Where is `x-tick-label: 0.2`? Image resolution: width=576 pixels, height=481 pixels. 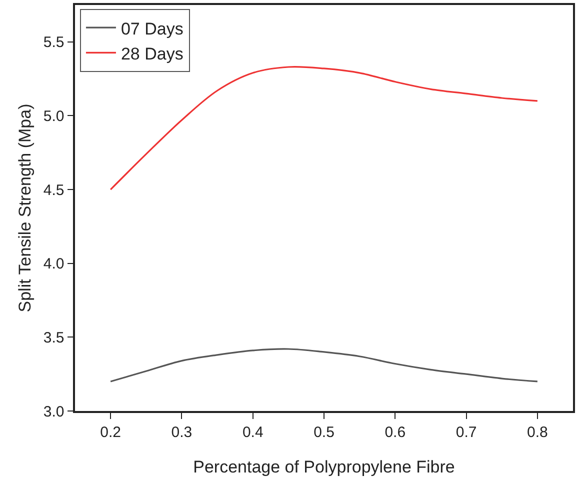 x-tick-label: 0.2 is located at coordinates (110, 432).